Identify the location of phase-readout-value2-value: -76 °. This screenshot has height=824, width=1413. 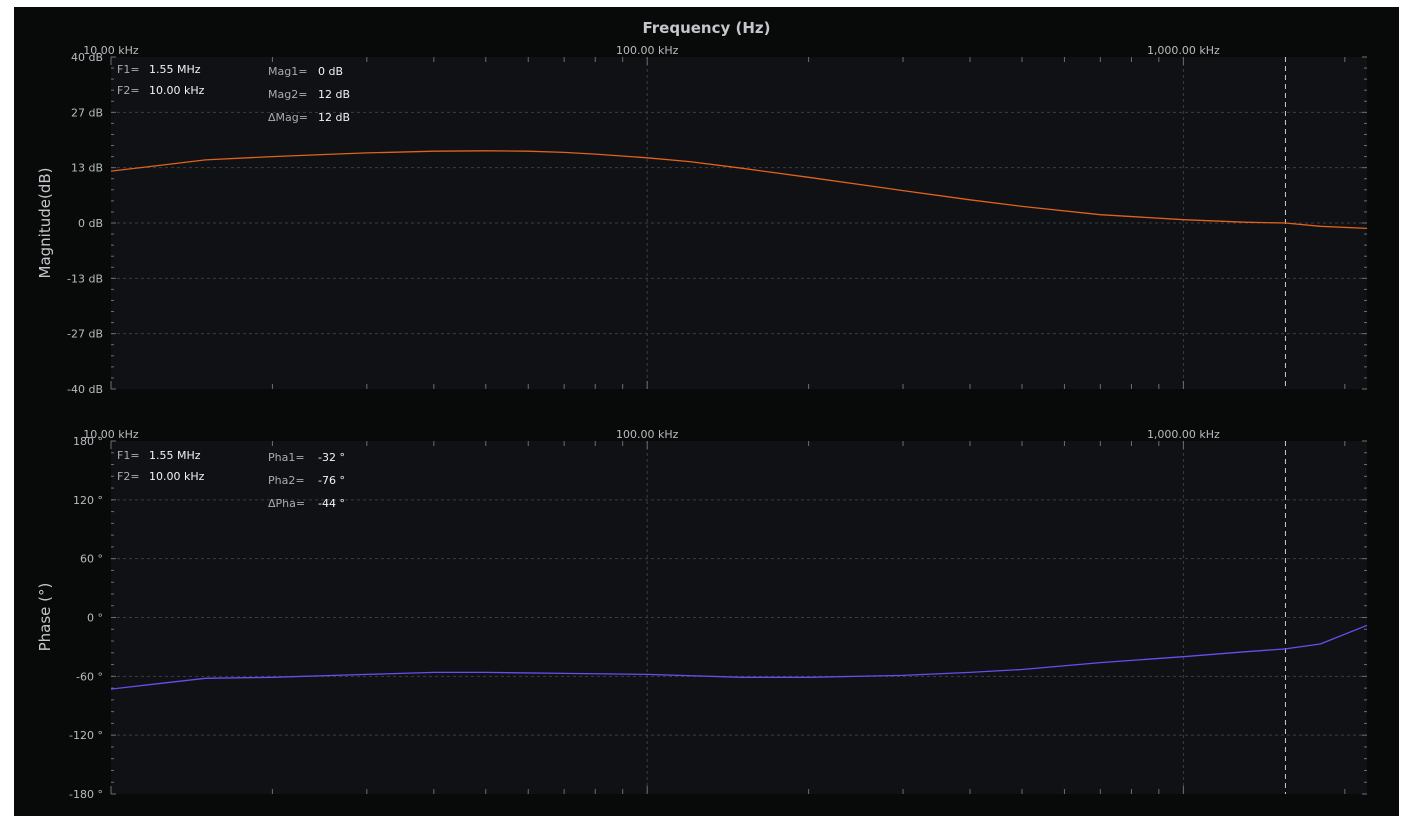
(331, 480).